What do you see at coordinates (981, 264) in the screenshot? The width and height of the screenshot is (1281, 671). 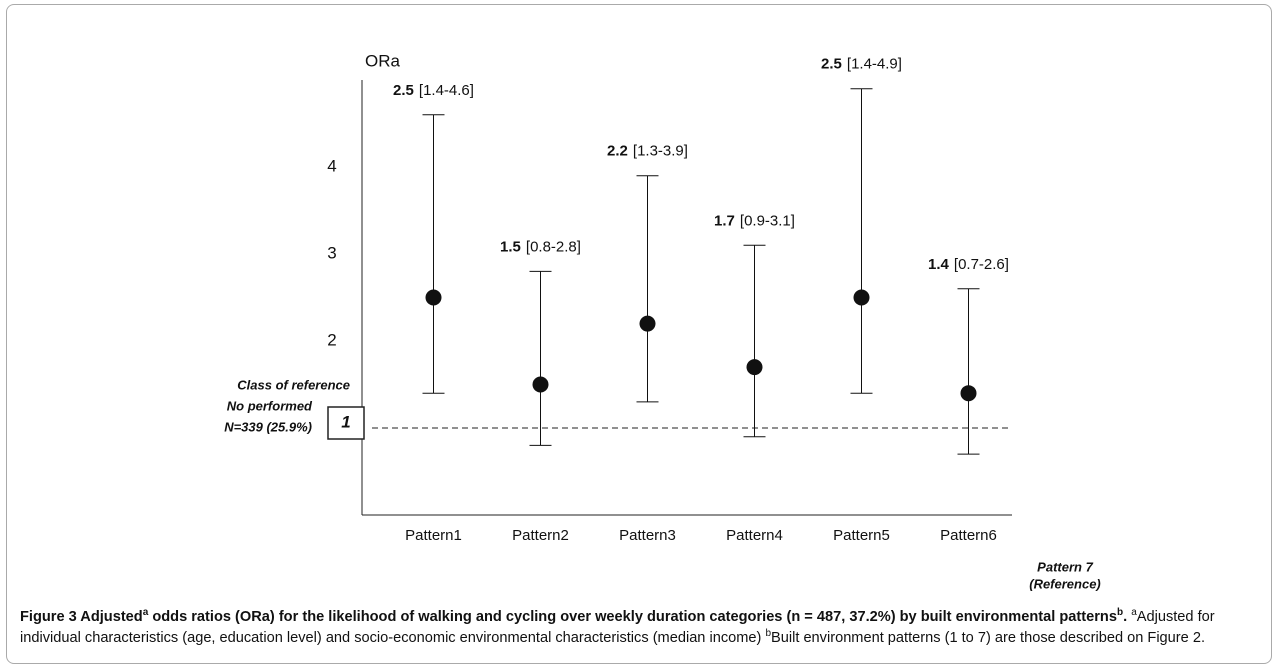 I see `value-label-ci: [0.7-2.6]` at bounding box center [981, 264].